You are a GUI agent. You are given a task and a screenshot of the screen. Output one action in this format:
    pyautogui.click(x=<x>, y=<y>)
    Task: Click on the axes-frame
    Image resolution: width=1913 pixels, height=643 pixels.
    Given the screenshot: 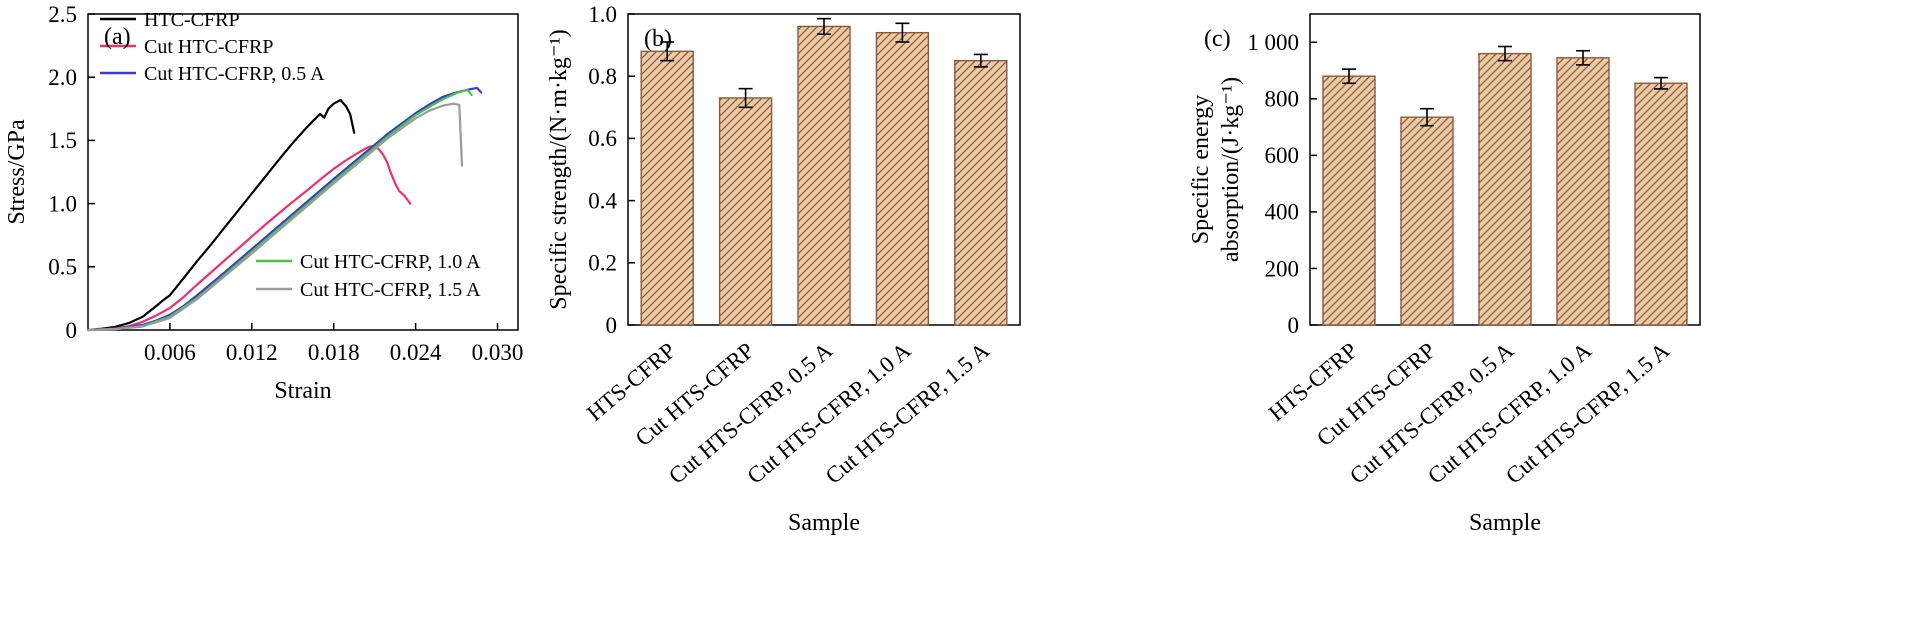 What is the action you would take?
    pyautogui.click(x=303, y=172)
    